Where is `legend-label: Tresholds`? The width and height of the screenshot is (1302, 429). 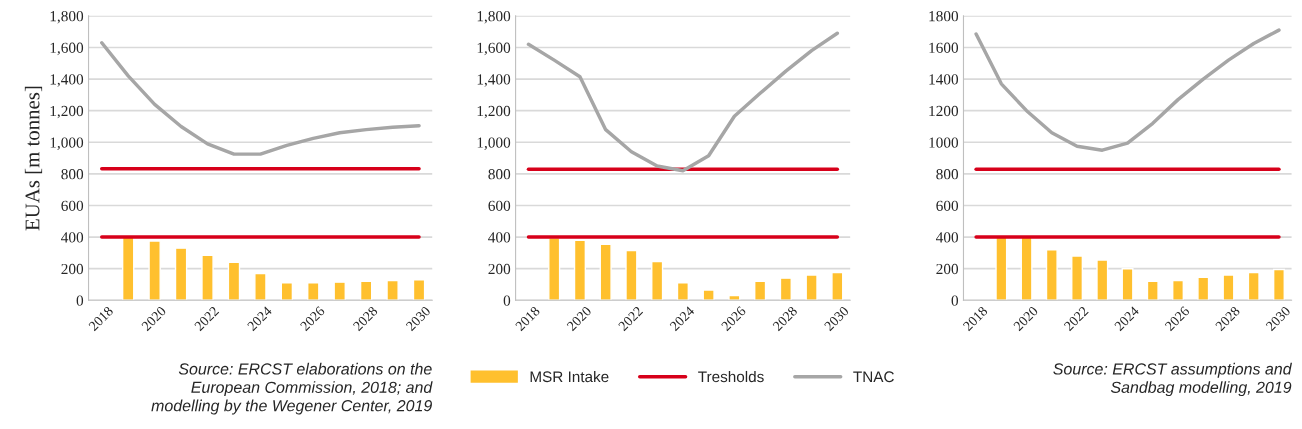
legend-label: Tresholds is located at coordinates (731, 376).